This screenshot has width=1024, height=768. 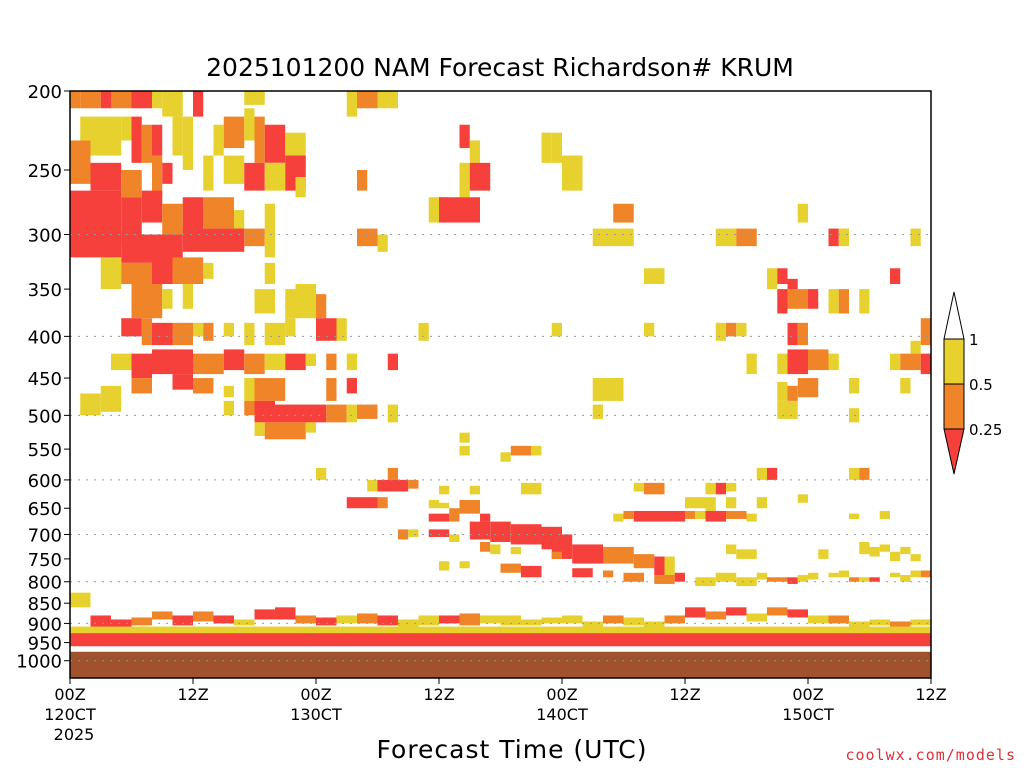 What do you see at coordinates (45, 337) in the screenshot?
I see `y-tick-label: 400` at bounding box center [45, 337].